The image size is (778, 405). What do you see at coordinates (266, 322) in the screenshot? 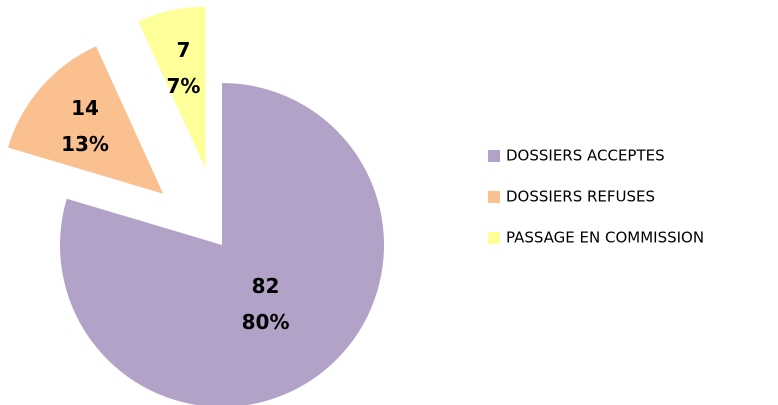
I see `percent-label: 80%` at bounding box center [266, 322].